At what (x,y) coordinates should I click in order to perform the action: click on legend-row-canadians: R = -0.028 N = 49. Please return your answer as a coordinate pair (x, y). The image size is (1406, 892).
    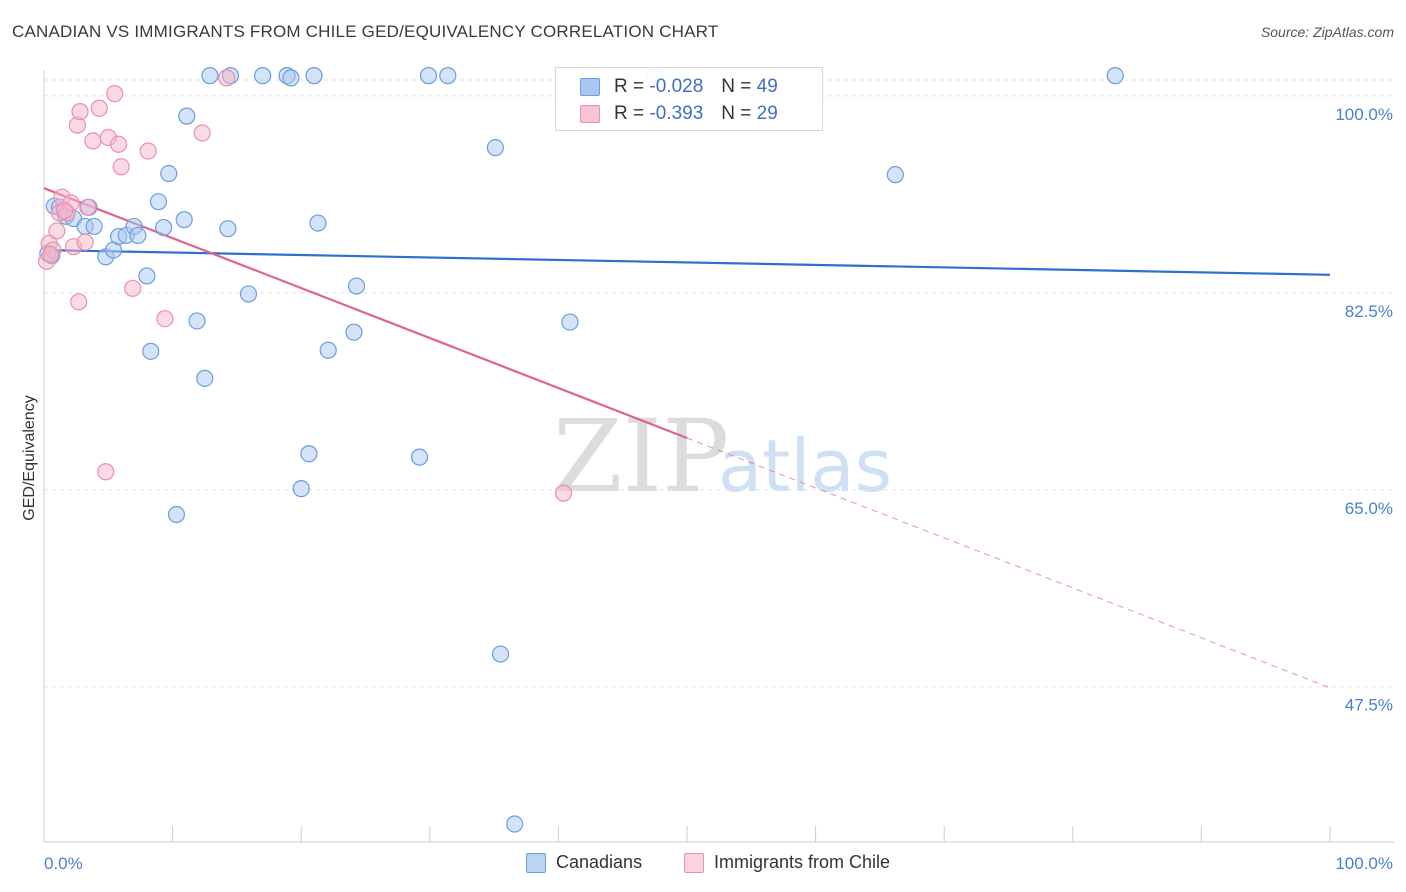
    Looking at the image, I should click on (679, 87).